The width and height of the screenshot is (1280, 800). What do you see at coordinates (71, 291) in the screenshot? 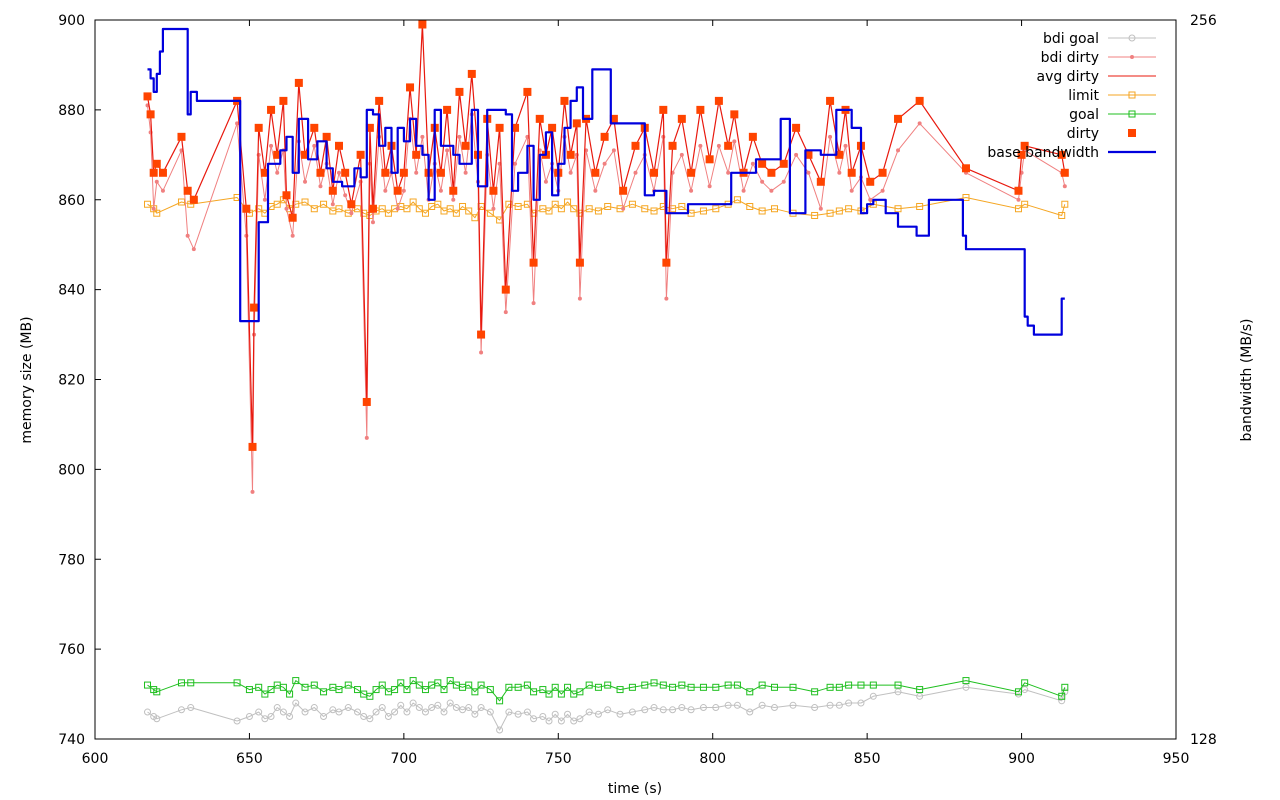
I see `y-tick-label: 840` at bounding box center [71, 291].